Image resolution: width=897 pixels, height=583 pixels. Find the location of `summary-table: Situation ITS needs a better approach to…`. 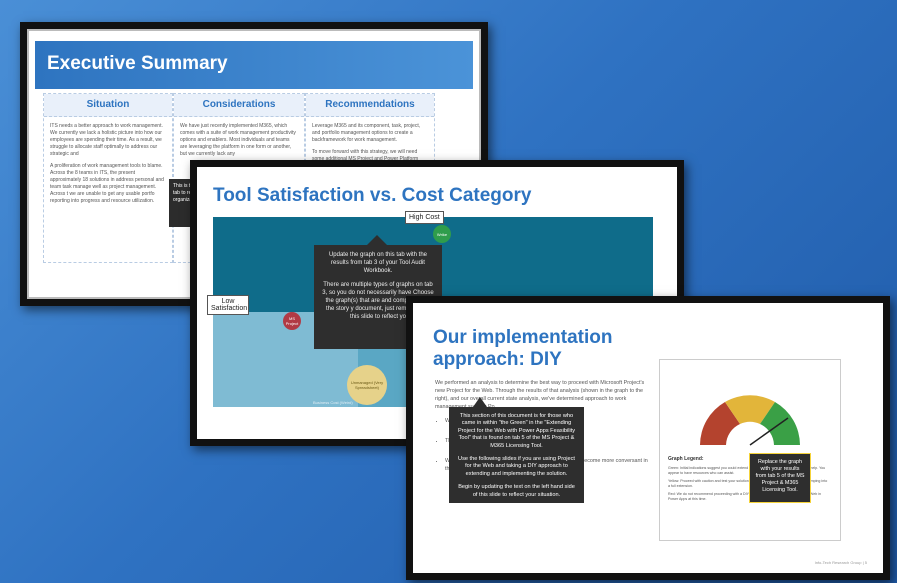

summary-table: Situation ITS needs a better approach to… is located at coordinates (239, 178).